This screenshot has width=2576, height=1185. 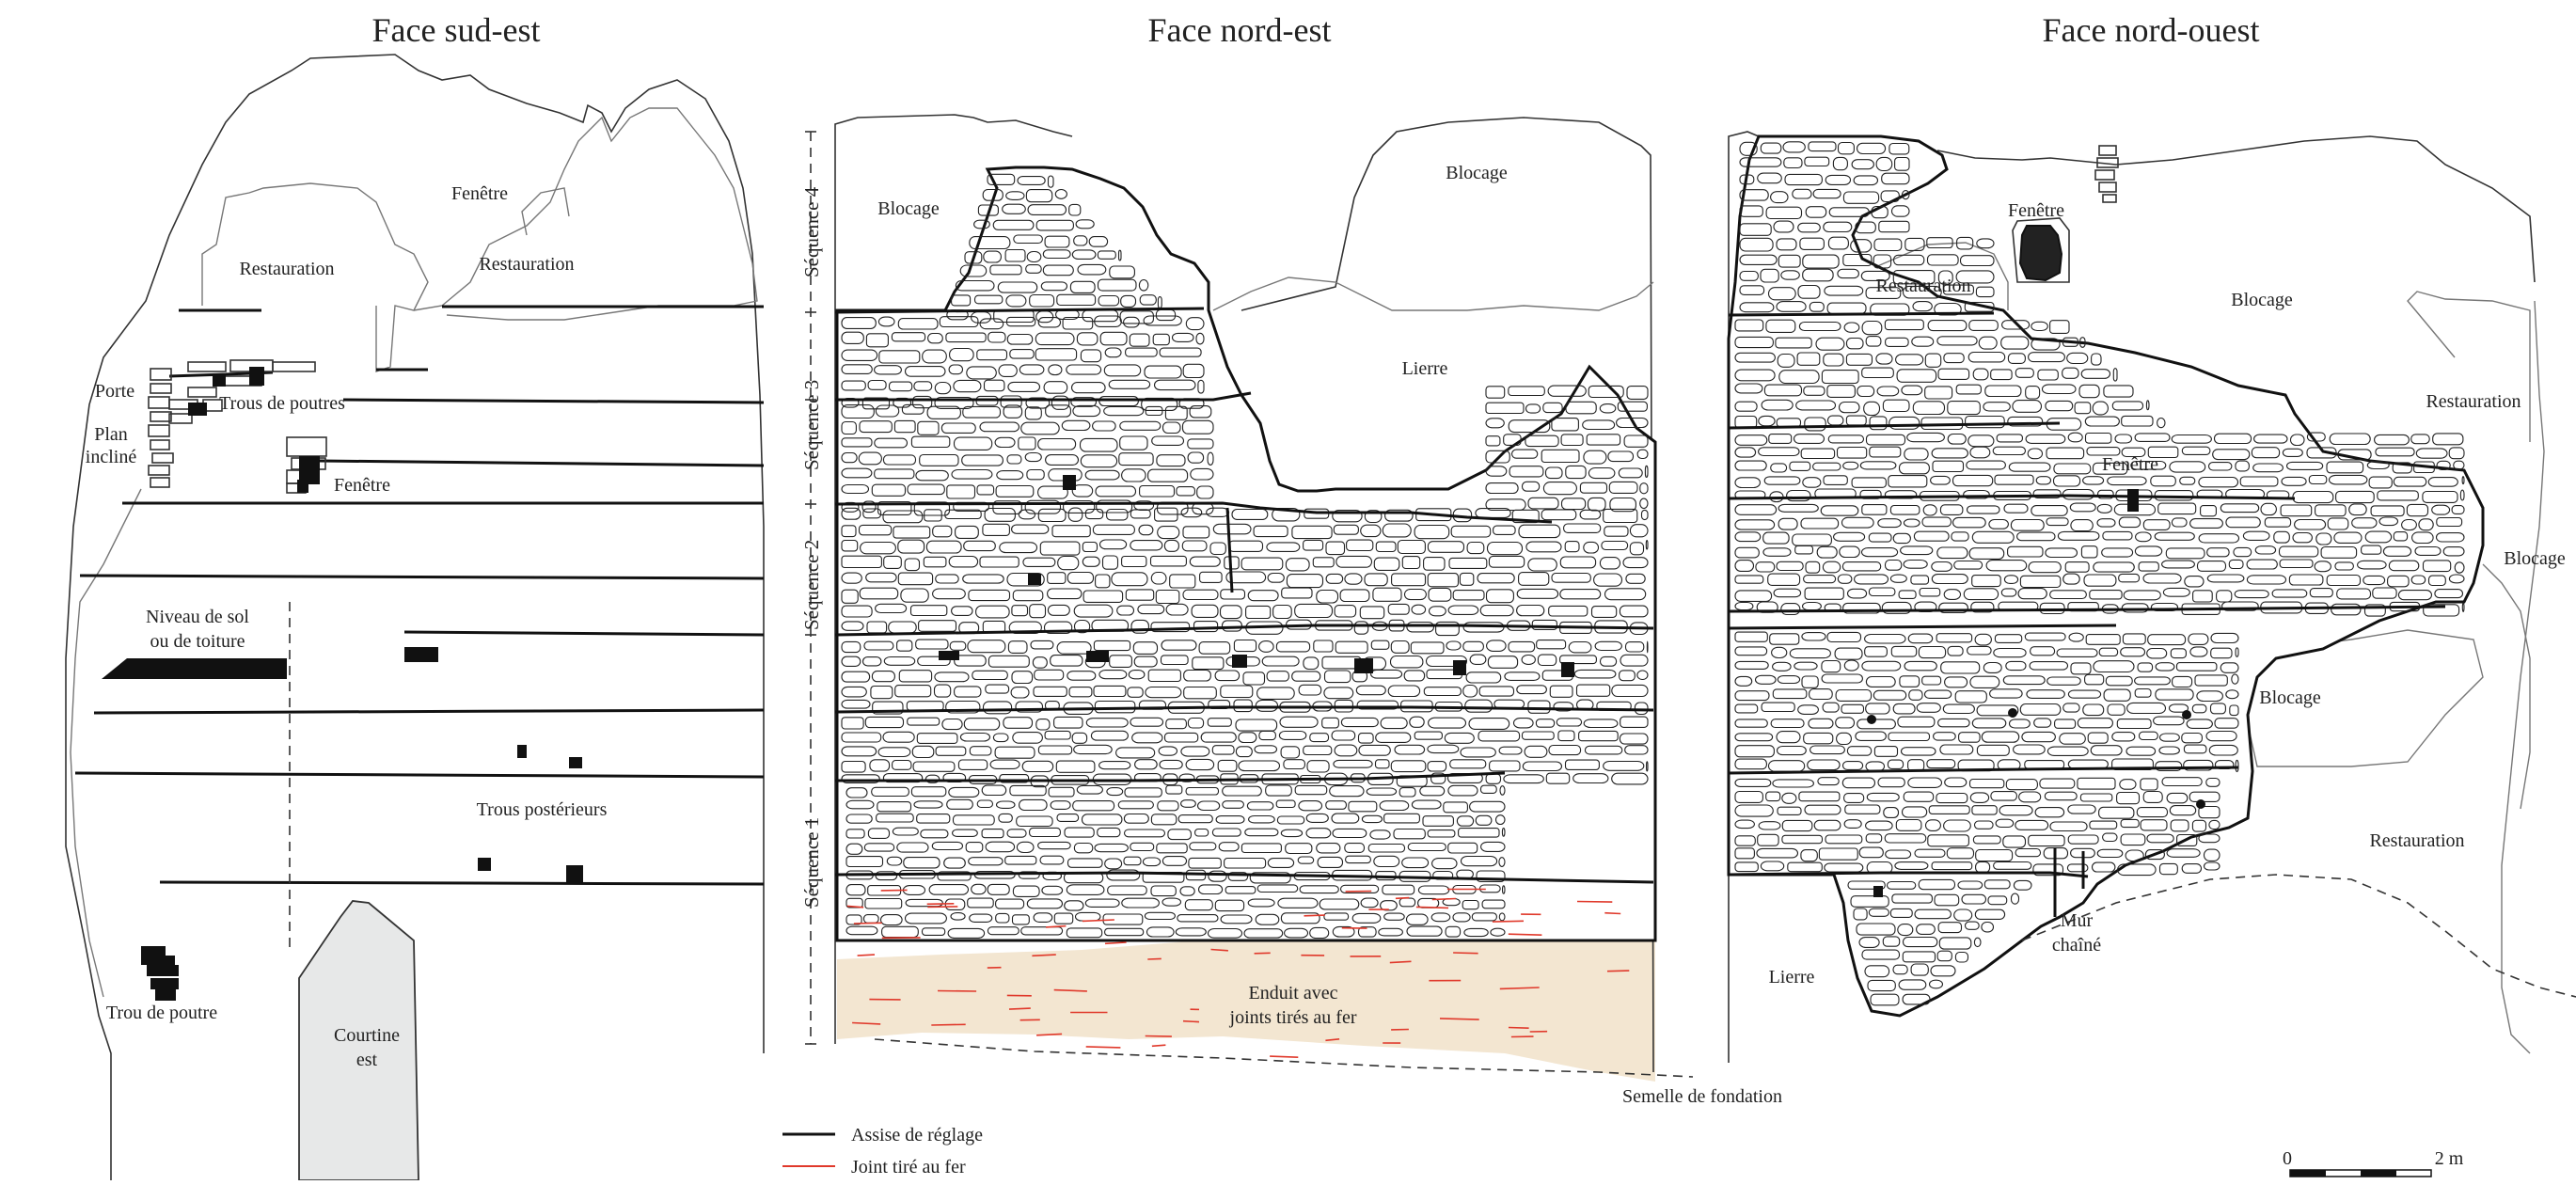 What do you see at coordinates (111, 457) in the screenshot?
I see `label-se-plan-2: incliné` at bounding box center [111, 457].